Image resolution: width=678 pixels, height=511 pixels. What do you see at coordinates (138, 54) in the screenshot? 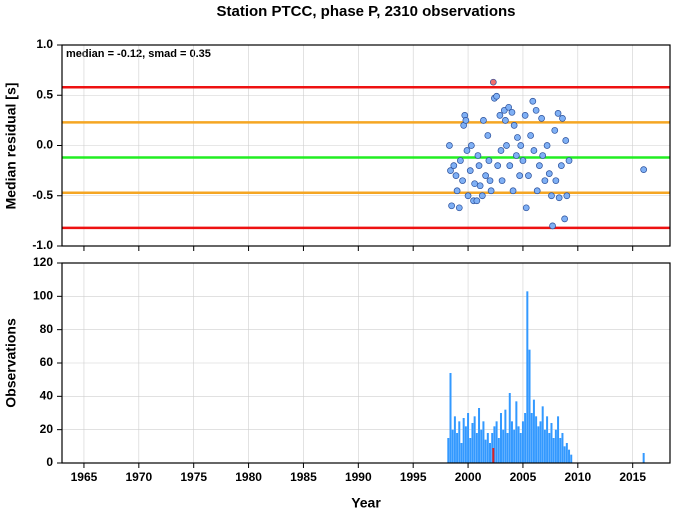
I see `annotation: median = -0.12, smad = 0.35` at bounding box center [138, 54].